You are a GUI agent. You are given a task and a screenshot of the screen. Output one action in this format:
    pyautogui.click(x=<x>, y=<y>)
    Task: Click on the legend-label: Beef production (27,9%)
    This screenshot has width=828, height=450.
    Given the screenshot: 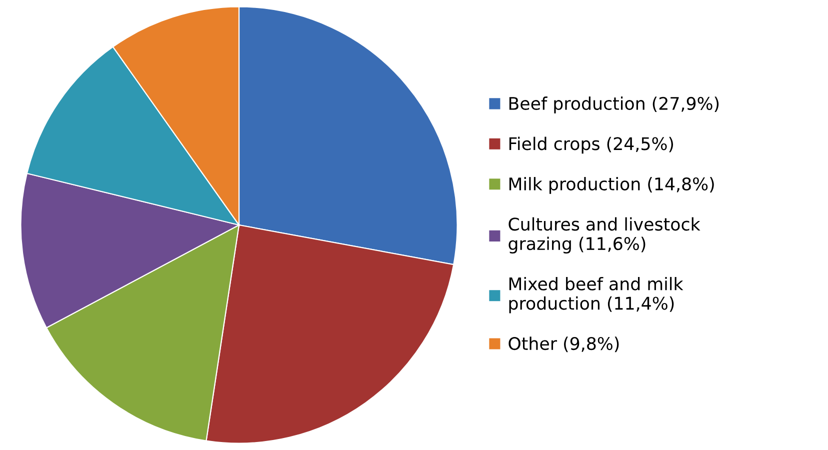 What is the action you would take?
    pyautogui.click(x=614, y=105)
    